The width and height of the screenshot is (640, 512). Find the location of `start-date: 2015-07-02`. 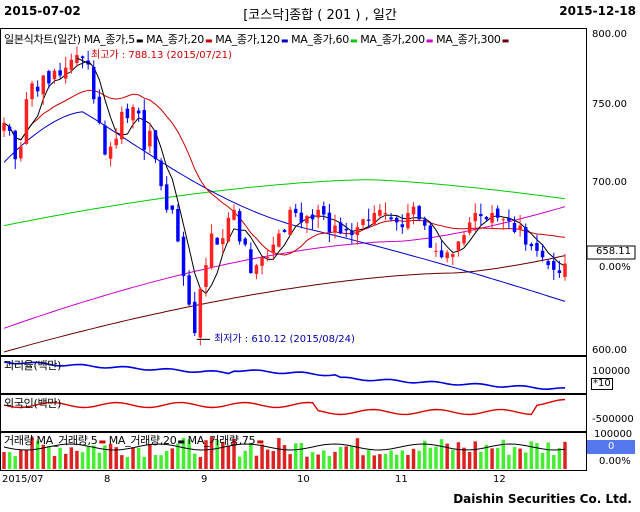

start-date: 2015-07-02 is located at coordinates (42, 11).